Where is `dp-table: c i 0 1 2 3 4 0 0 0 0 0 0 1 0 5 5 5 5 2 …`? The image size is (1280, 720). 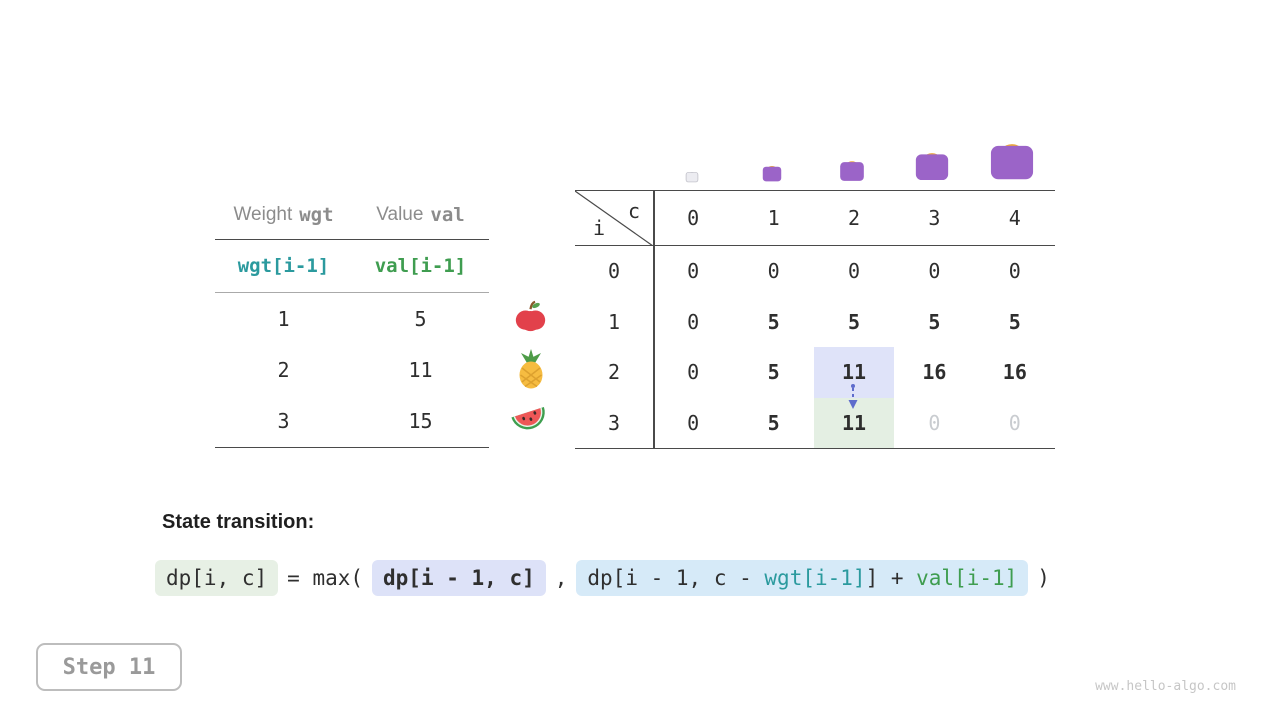 dp-table: c i 0 1 2 3 4 0 0 0 0 0 0 1 0 5 5 5 5 2 … is located at coordinates (815, 319).